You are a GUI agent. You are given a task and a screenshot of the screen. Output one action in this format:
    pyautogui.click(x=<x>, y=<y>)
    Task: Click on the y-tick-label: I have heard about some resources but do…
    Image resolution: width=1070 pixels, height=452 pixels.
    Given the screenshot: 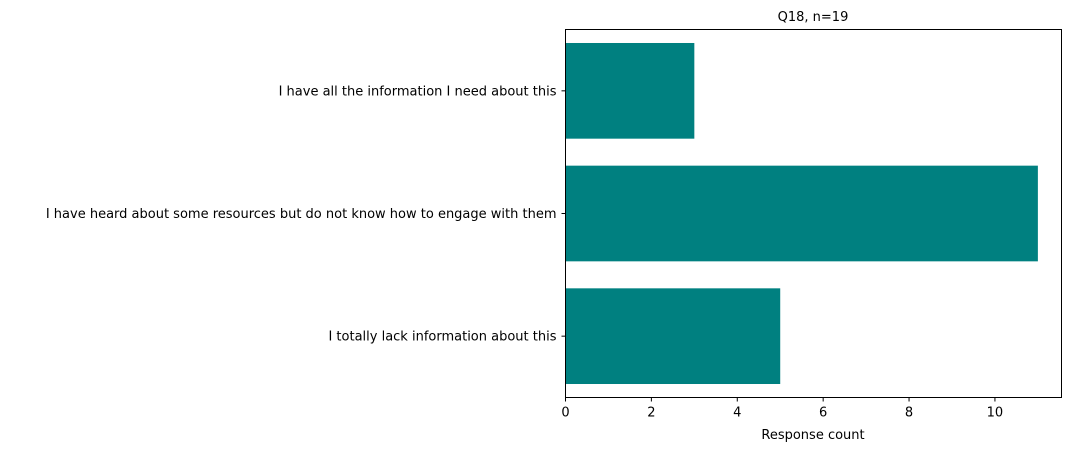 What is the action you would take?
    pyautogui.click(x=301, y=214)
    